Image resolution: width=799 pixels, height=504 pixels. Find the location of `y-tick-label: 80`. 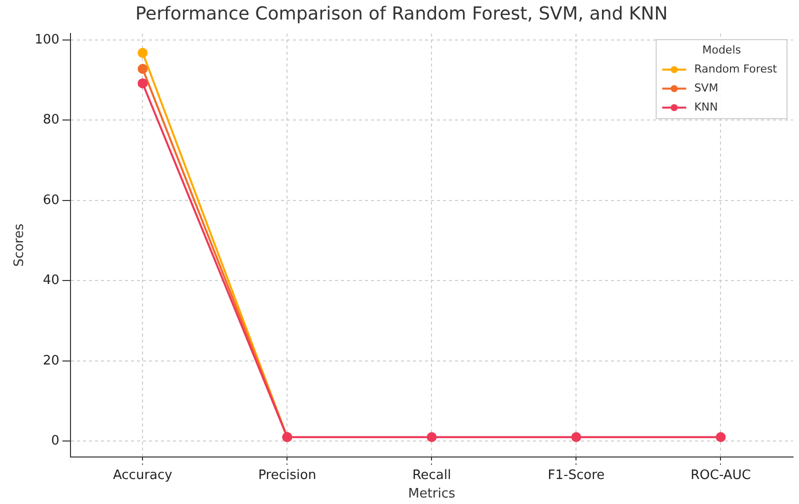

y-tick-label: 80 is located at coordinates (51, 120).